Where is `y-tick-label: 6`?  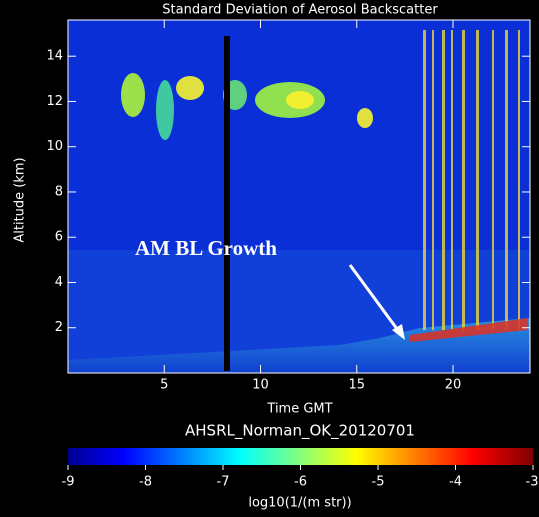 y-tick-label: 6 is located at coordinates (59, 237).